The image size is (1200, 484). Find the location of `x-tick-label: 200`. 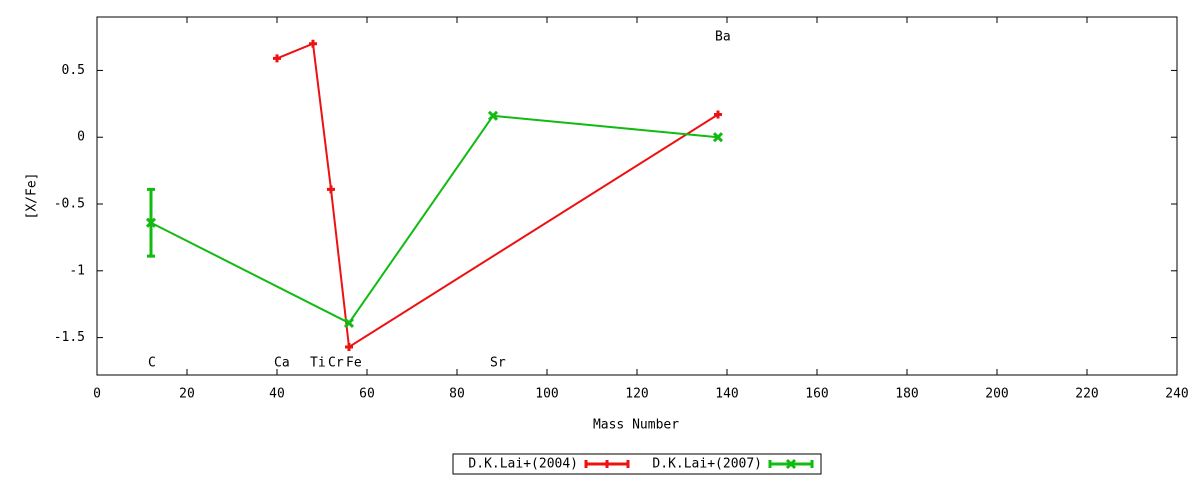

x-tick-label: 200 is located at coordinates (996, 394).